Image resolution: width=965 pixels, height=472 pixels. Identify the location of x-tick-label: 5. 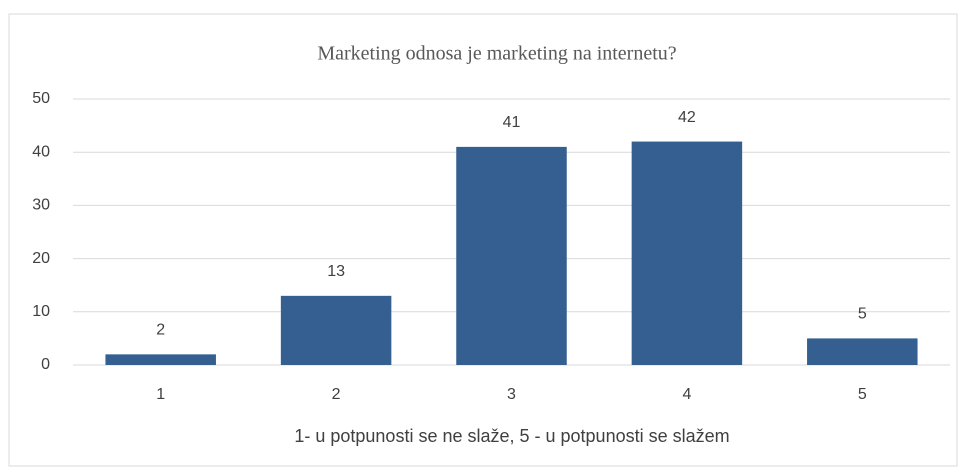
(862, 394).